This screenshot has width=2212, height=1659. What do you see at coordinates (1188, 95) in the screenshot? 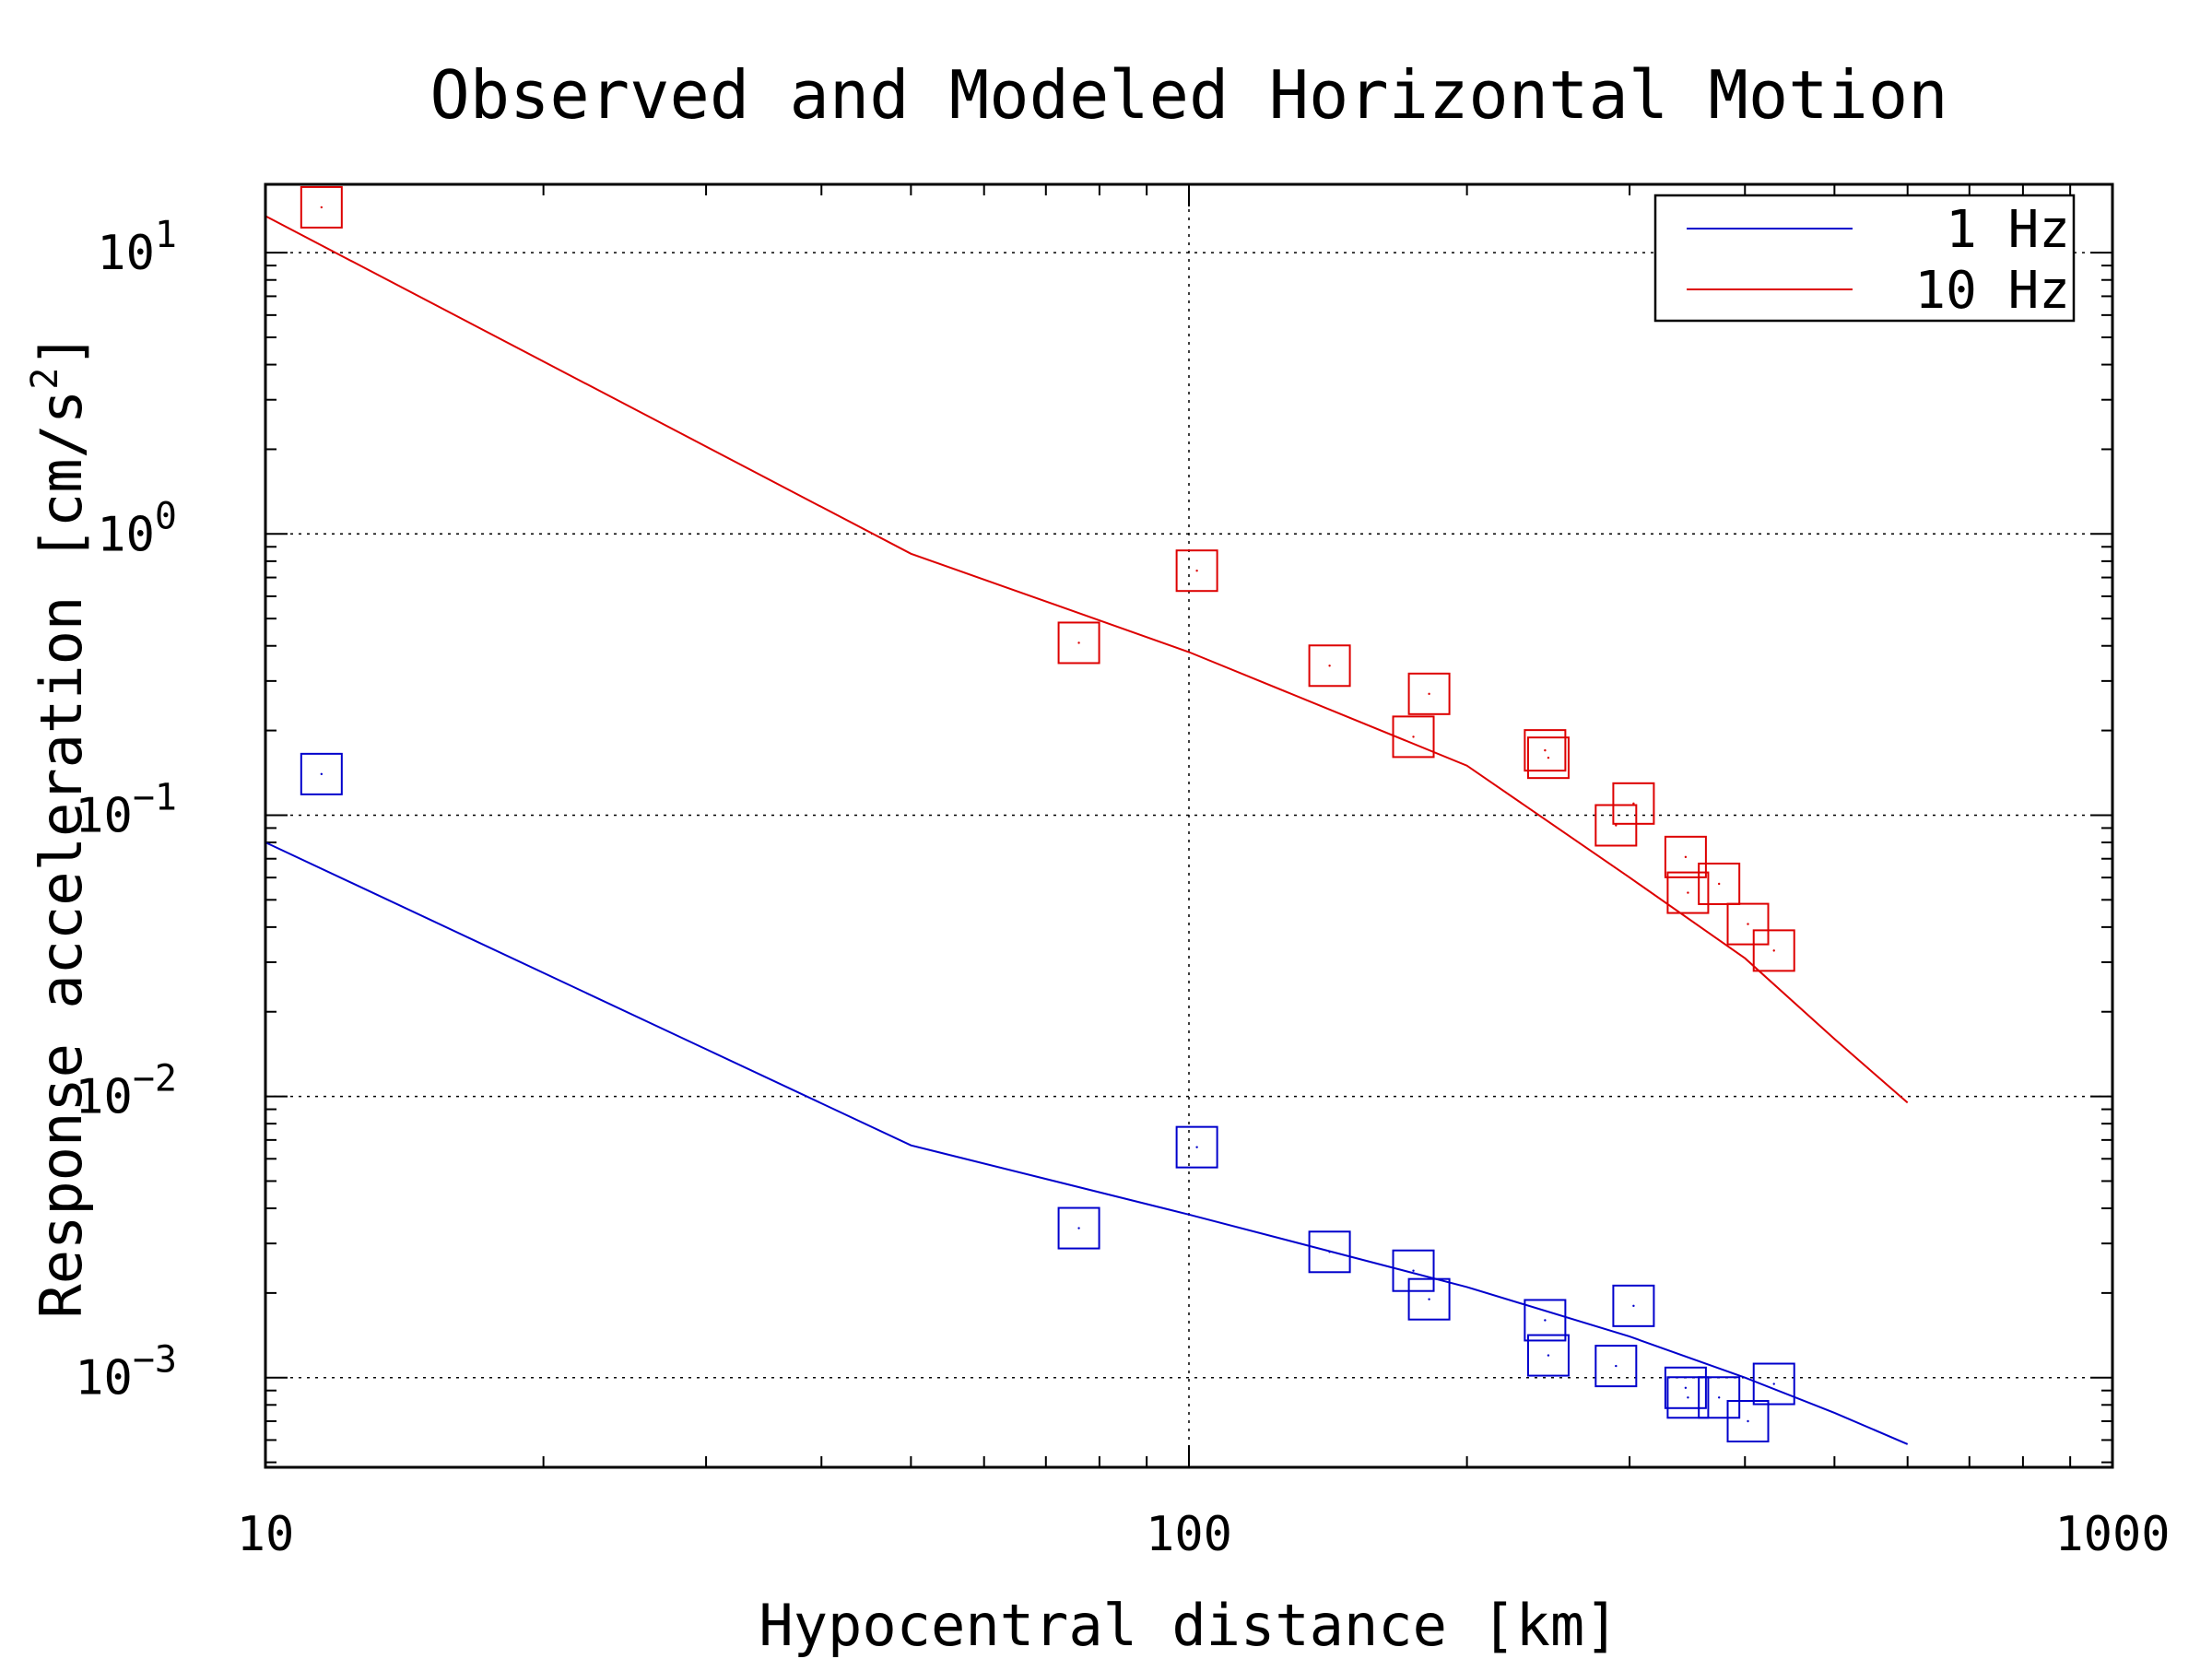
I see `chart-title: Observed and Modeled Horizontal Motion` at bounding box center [1188, 95].